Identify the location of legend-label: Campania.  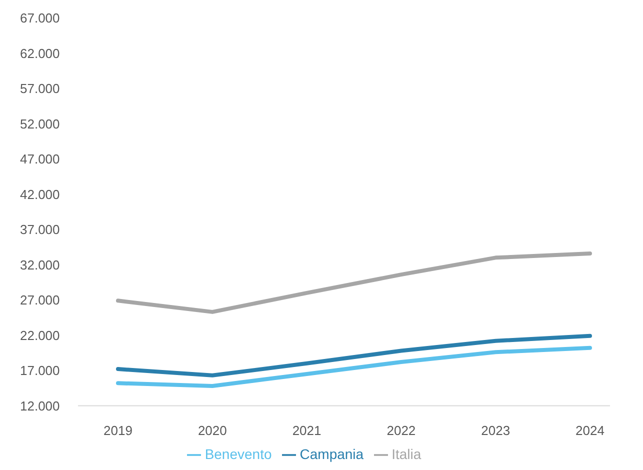
(332, 454).